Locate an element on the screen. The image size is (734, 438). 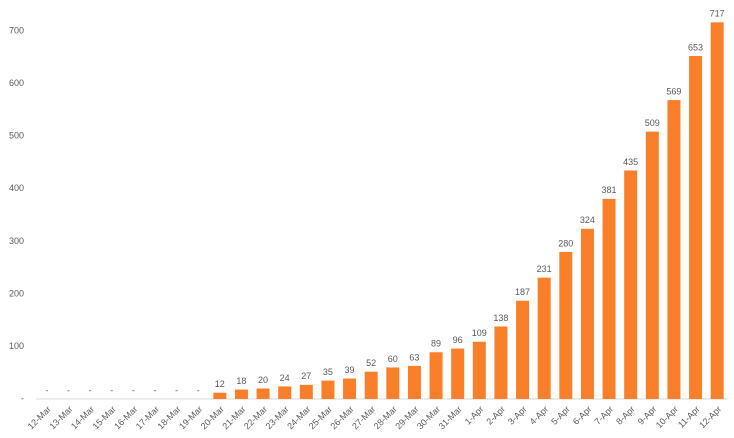
data-label: 20 is located at coordinates (263, 380).